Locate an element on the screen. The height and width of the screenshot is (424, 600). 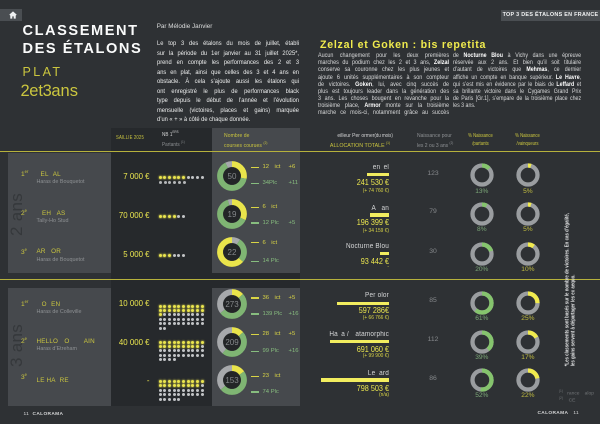
svg-text: 22 is located at coordinates (232, 252).